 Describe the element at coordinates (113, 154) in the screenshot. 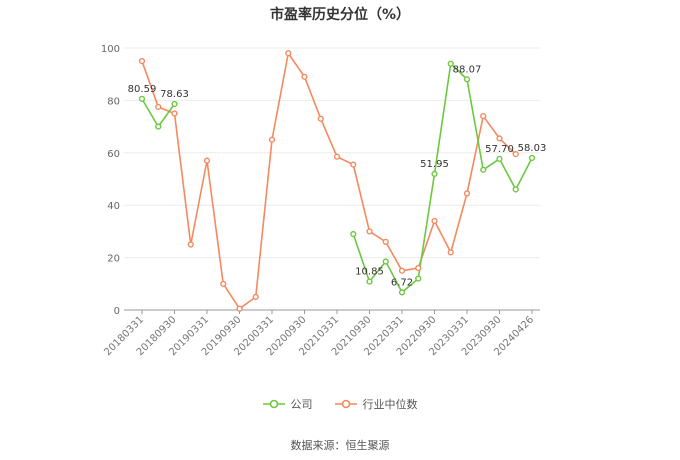

I see `y-tick-label: 60` at that location.